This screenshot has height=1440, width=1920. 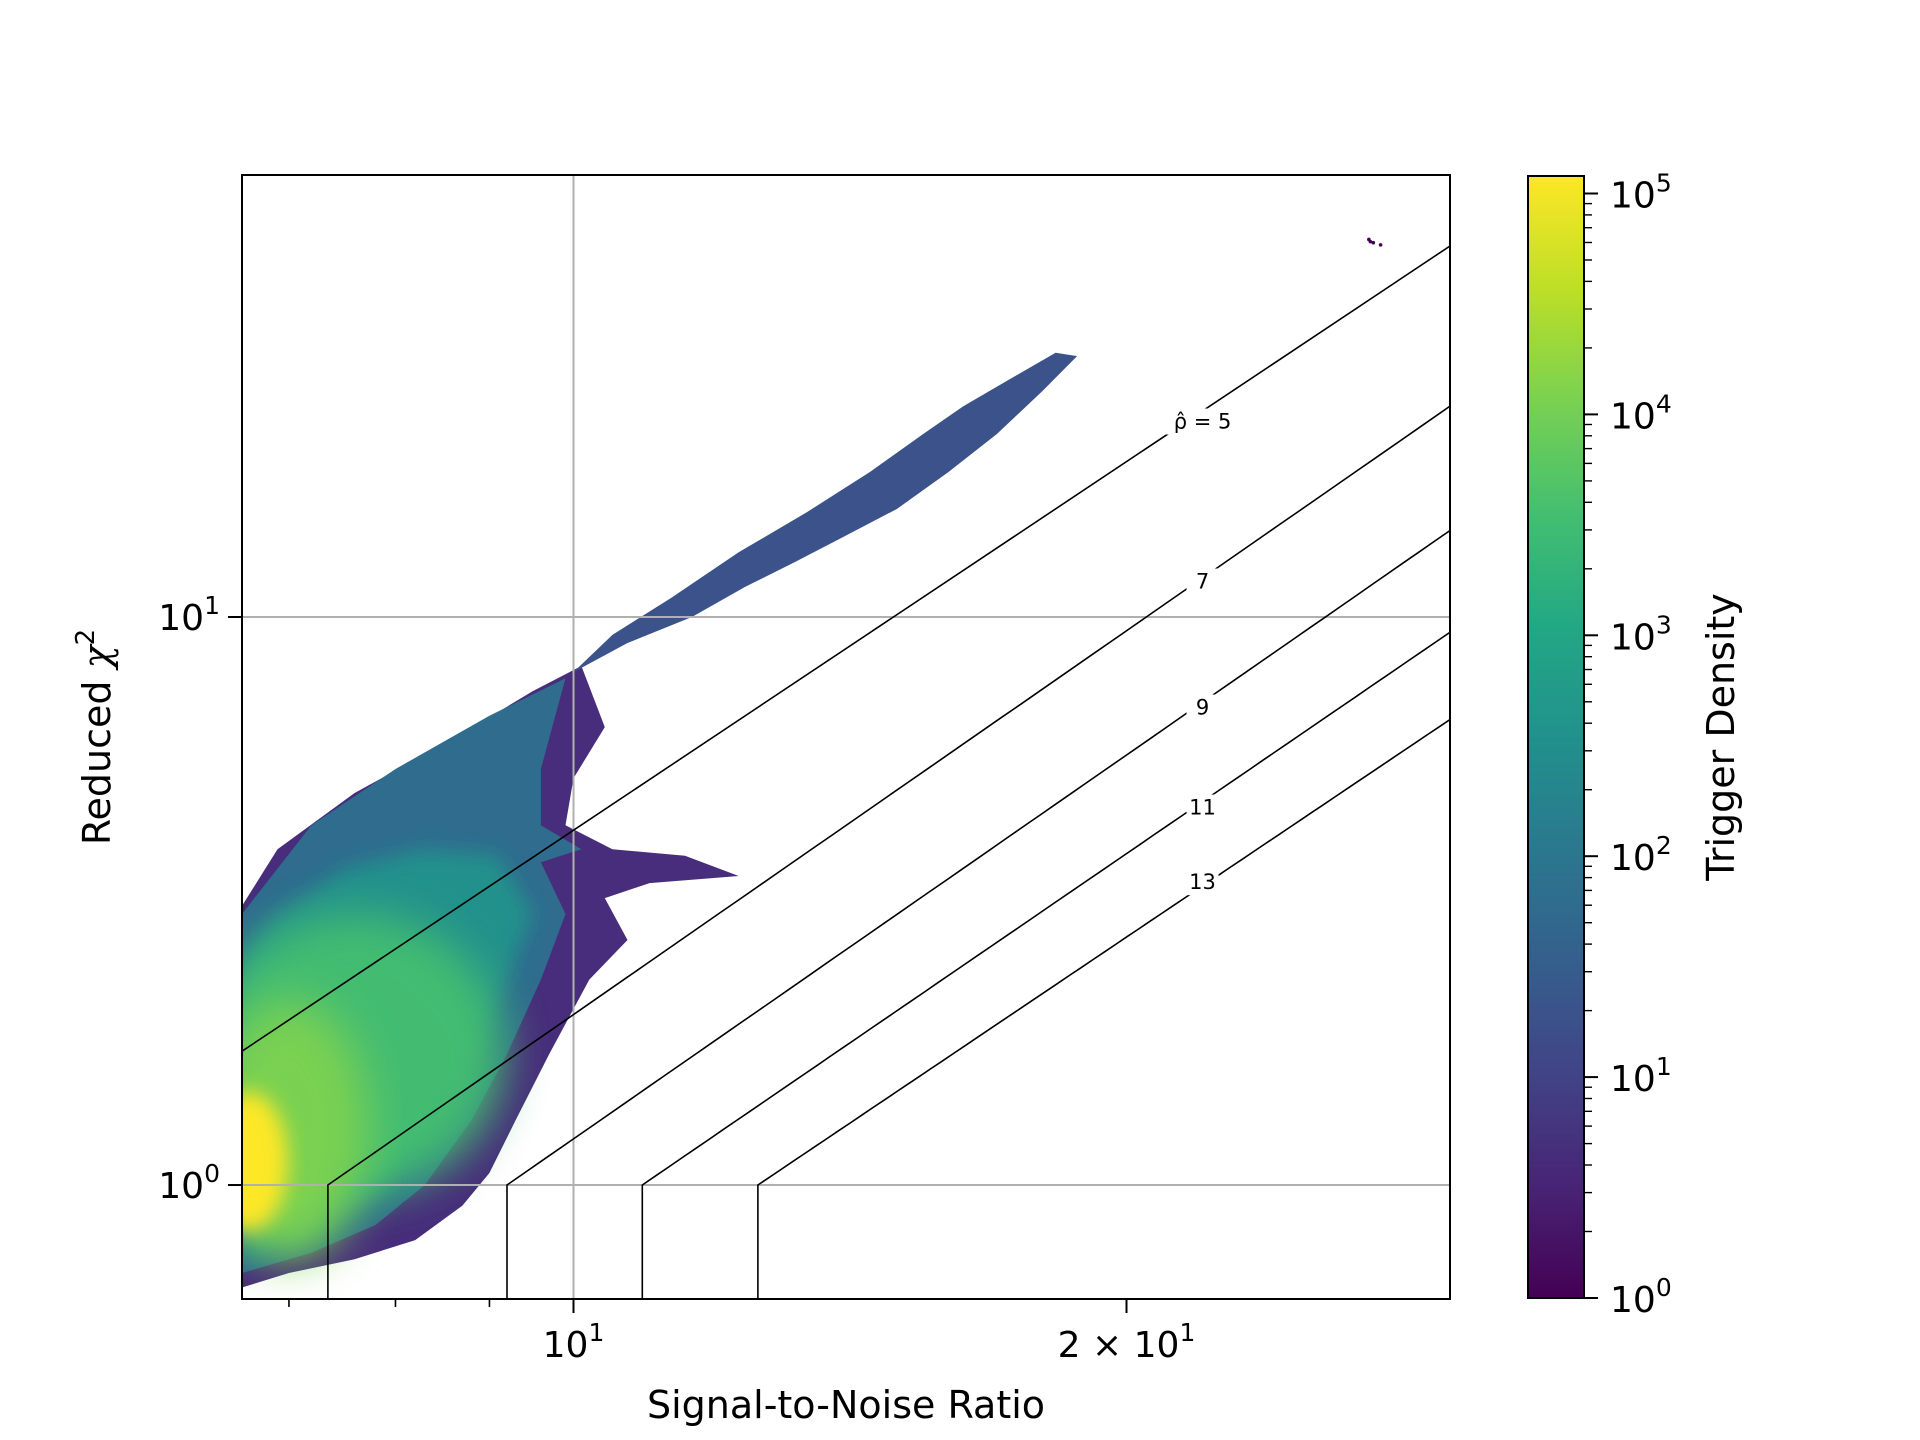 What do you see at coordinates (1641, 855) in the screenshot?
I see `colorbar-tick-label: 10²` at bounding box center [1641, 855].